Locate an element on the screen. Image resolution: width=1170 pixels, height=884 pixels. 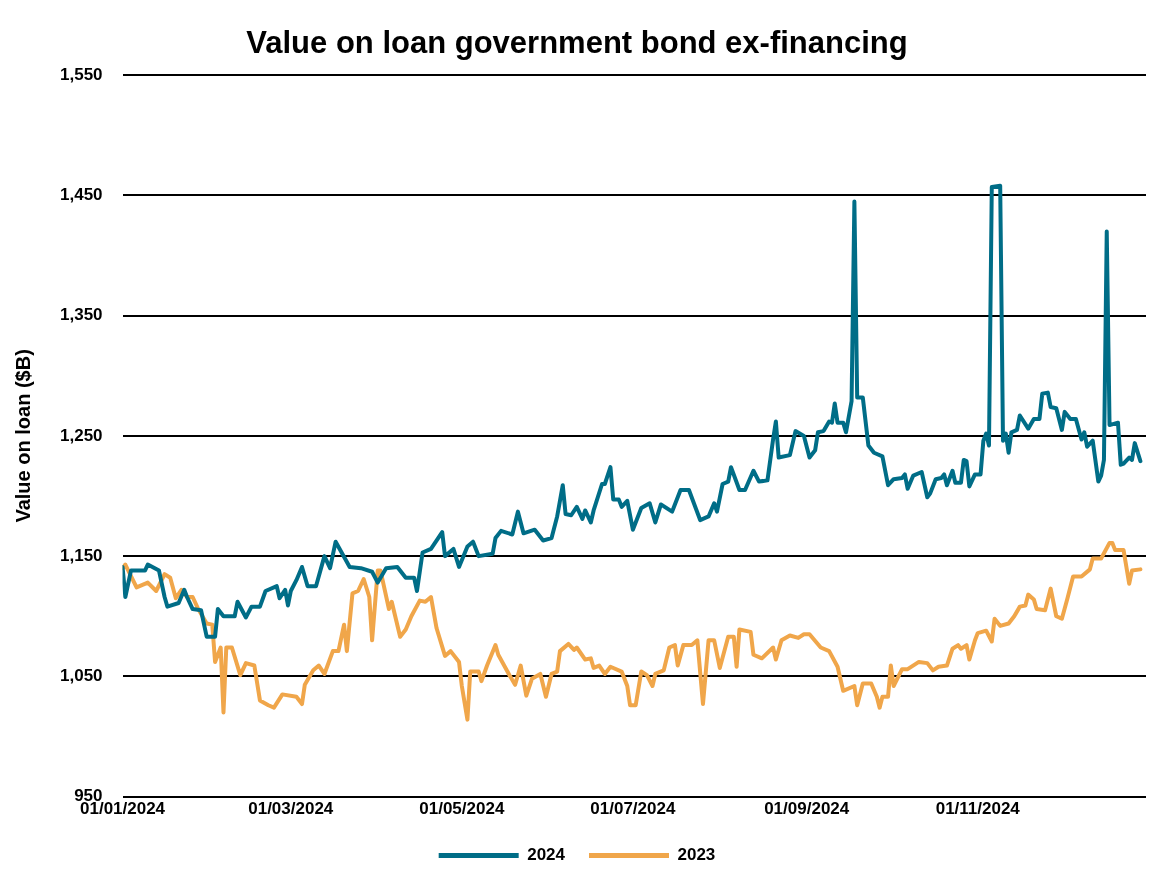
y-tick-label: 1,150 is located at coordinates (81, 555).